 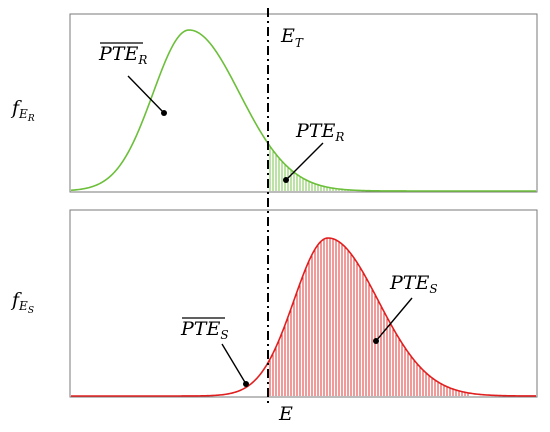 What do you see at coordinates (304, 161) in the screenshot?
I see `pte-r-pointer` at bounding box center [304, 161].